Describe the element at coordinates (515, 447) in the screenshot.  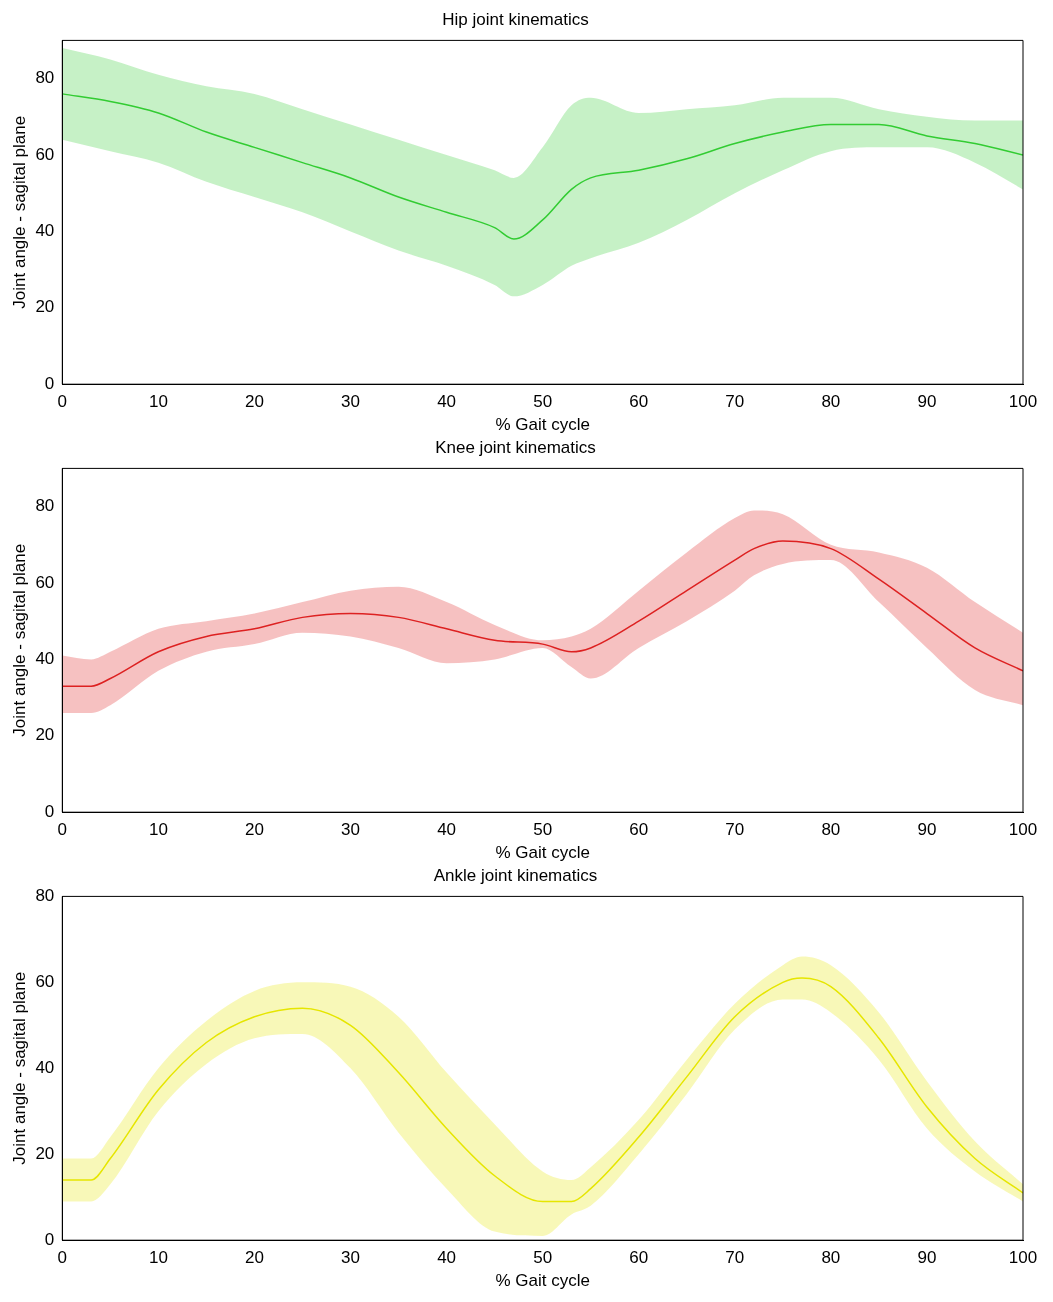
I see `chart-title: Knee joint kinematics` at that location.